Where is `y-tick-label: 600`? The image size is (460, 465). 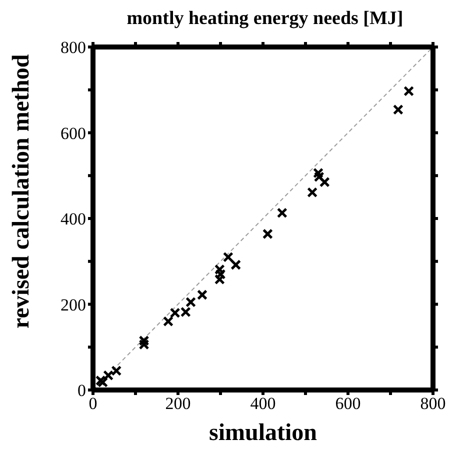
y-tick-label: 600 is located at coordinates (73, 133).